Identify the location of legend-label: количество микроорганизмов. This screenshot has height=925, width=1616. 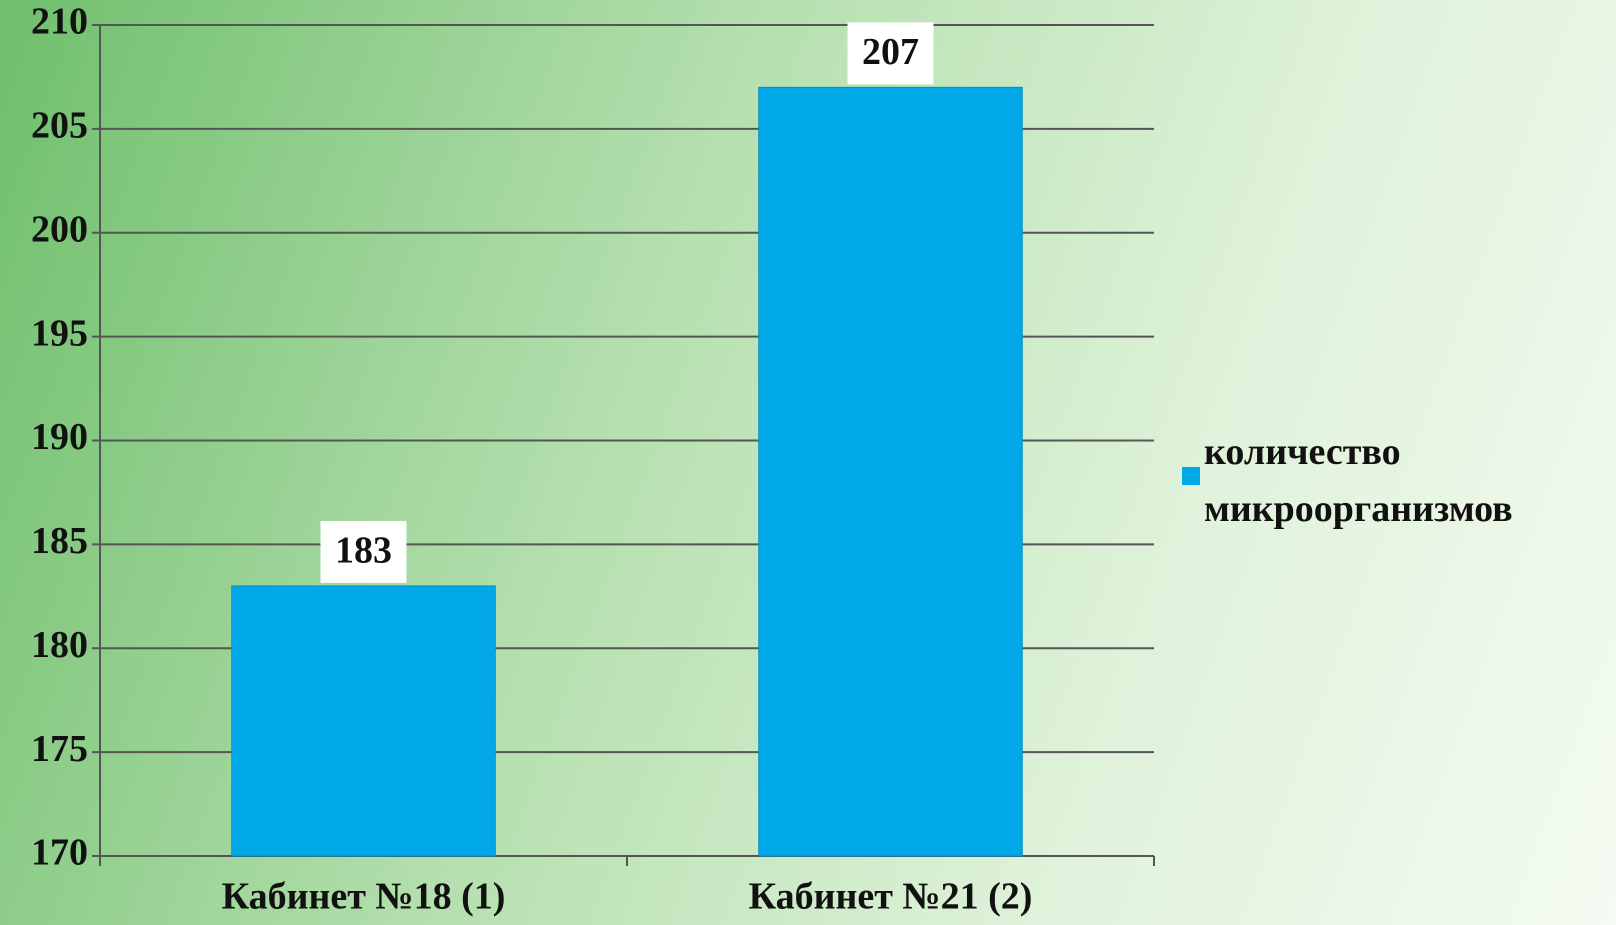
(1358, 480).